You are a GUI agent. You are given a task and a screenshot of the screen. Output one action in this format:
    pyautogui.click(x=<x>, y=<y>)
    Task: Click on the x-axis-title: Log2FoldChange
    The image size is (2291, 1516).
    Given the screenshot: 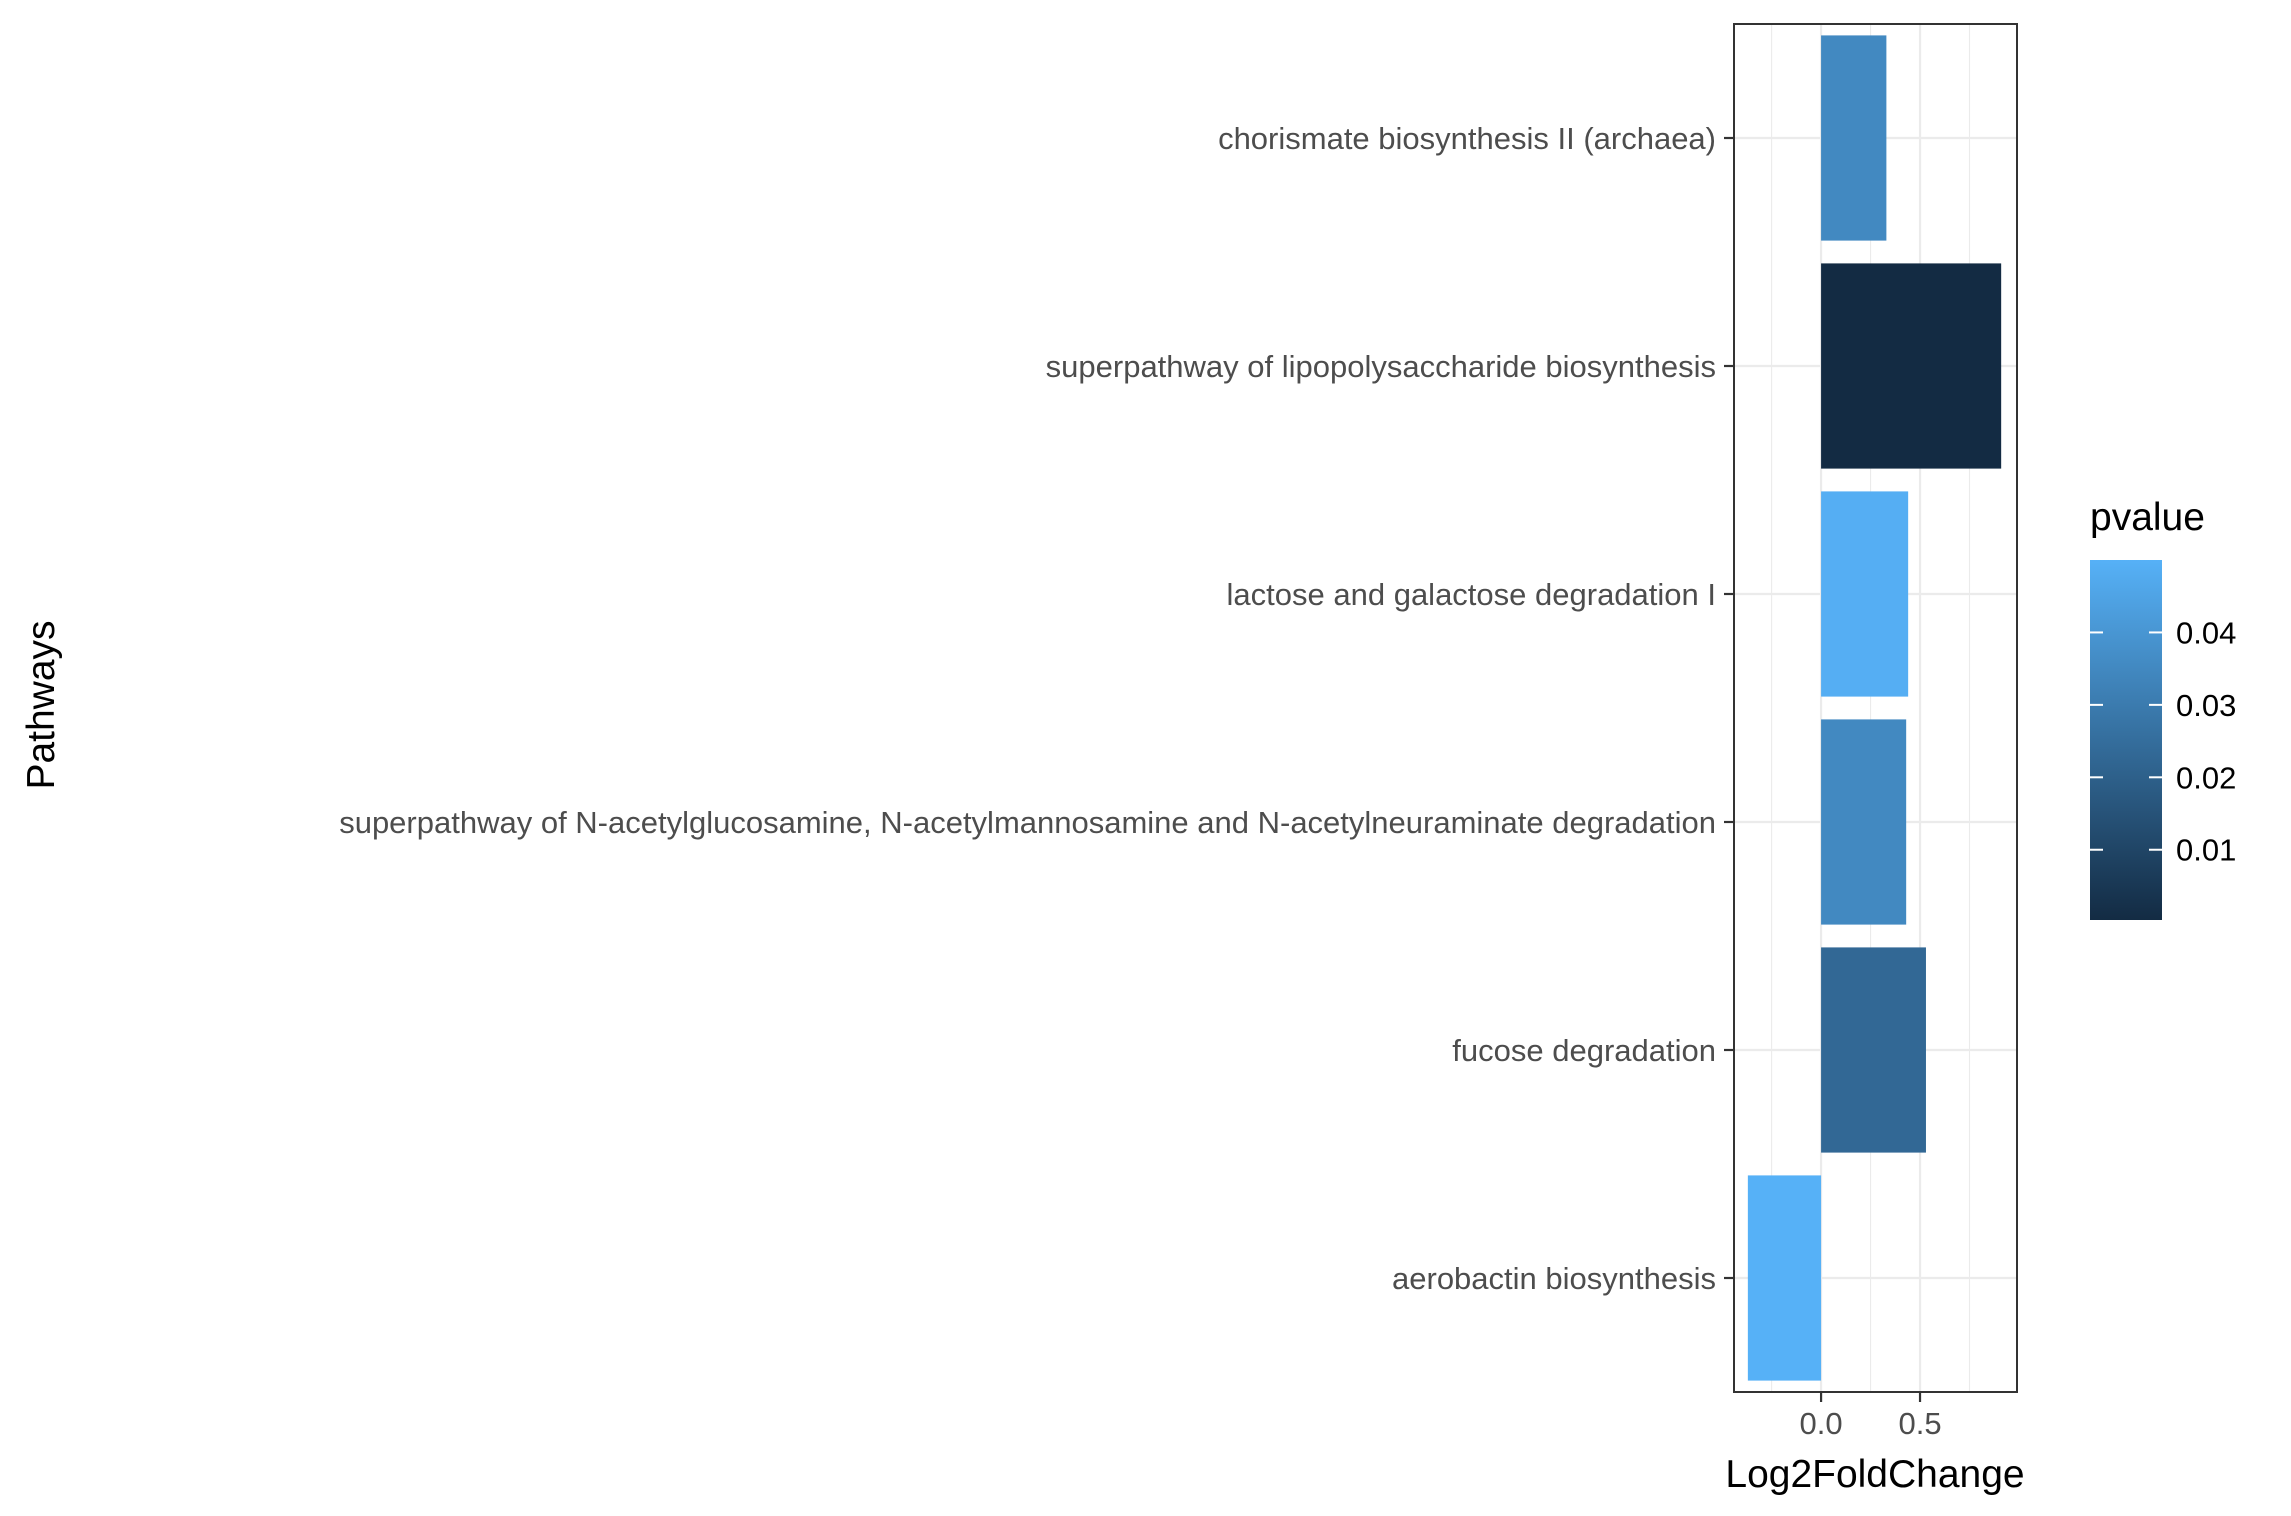 What is the action you would take?
    pyautogui.click(x=1874, y=1474)
    